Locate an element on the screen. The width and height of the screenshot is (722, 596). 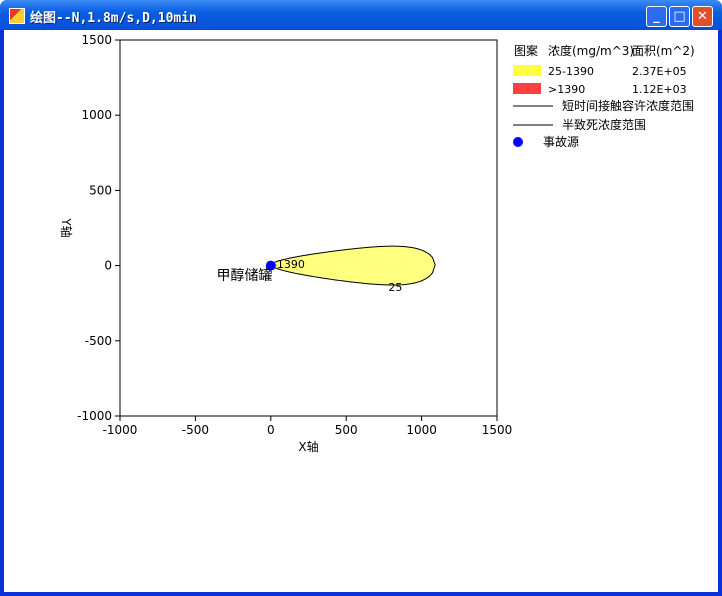
legend-conc: >1390 is located at coordinates (566, 89).